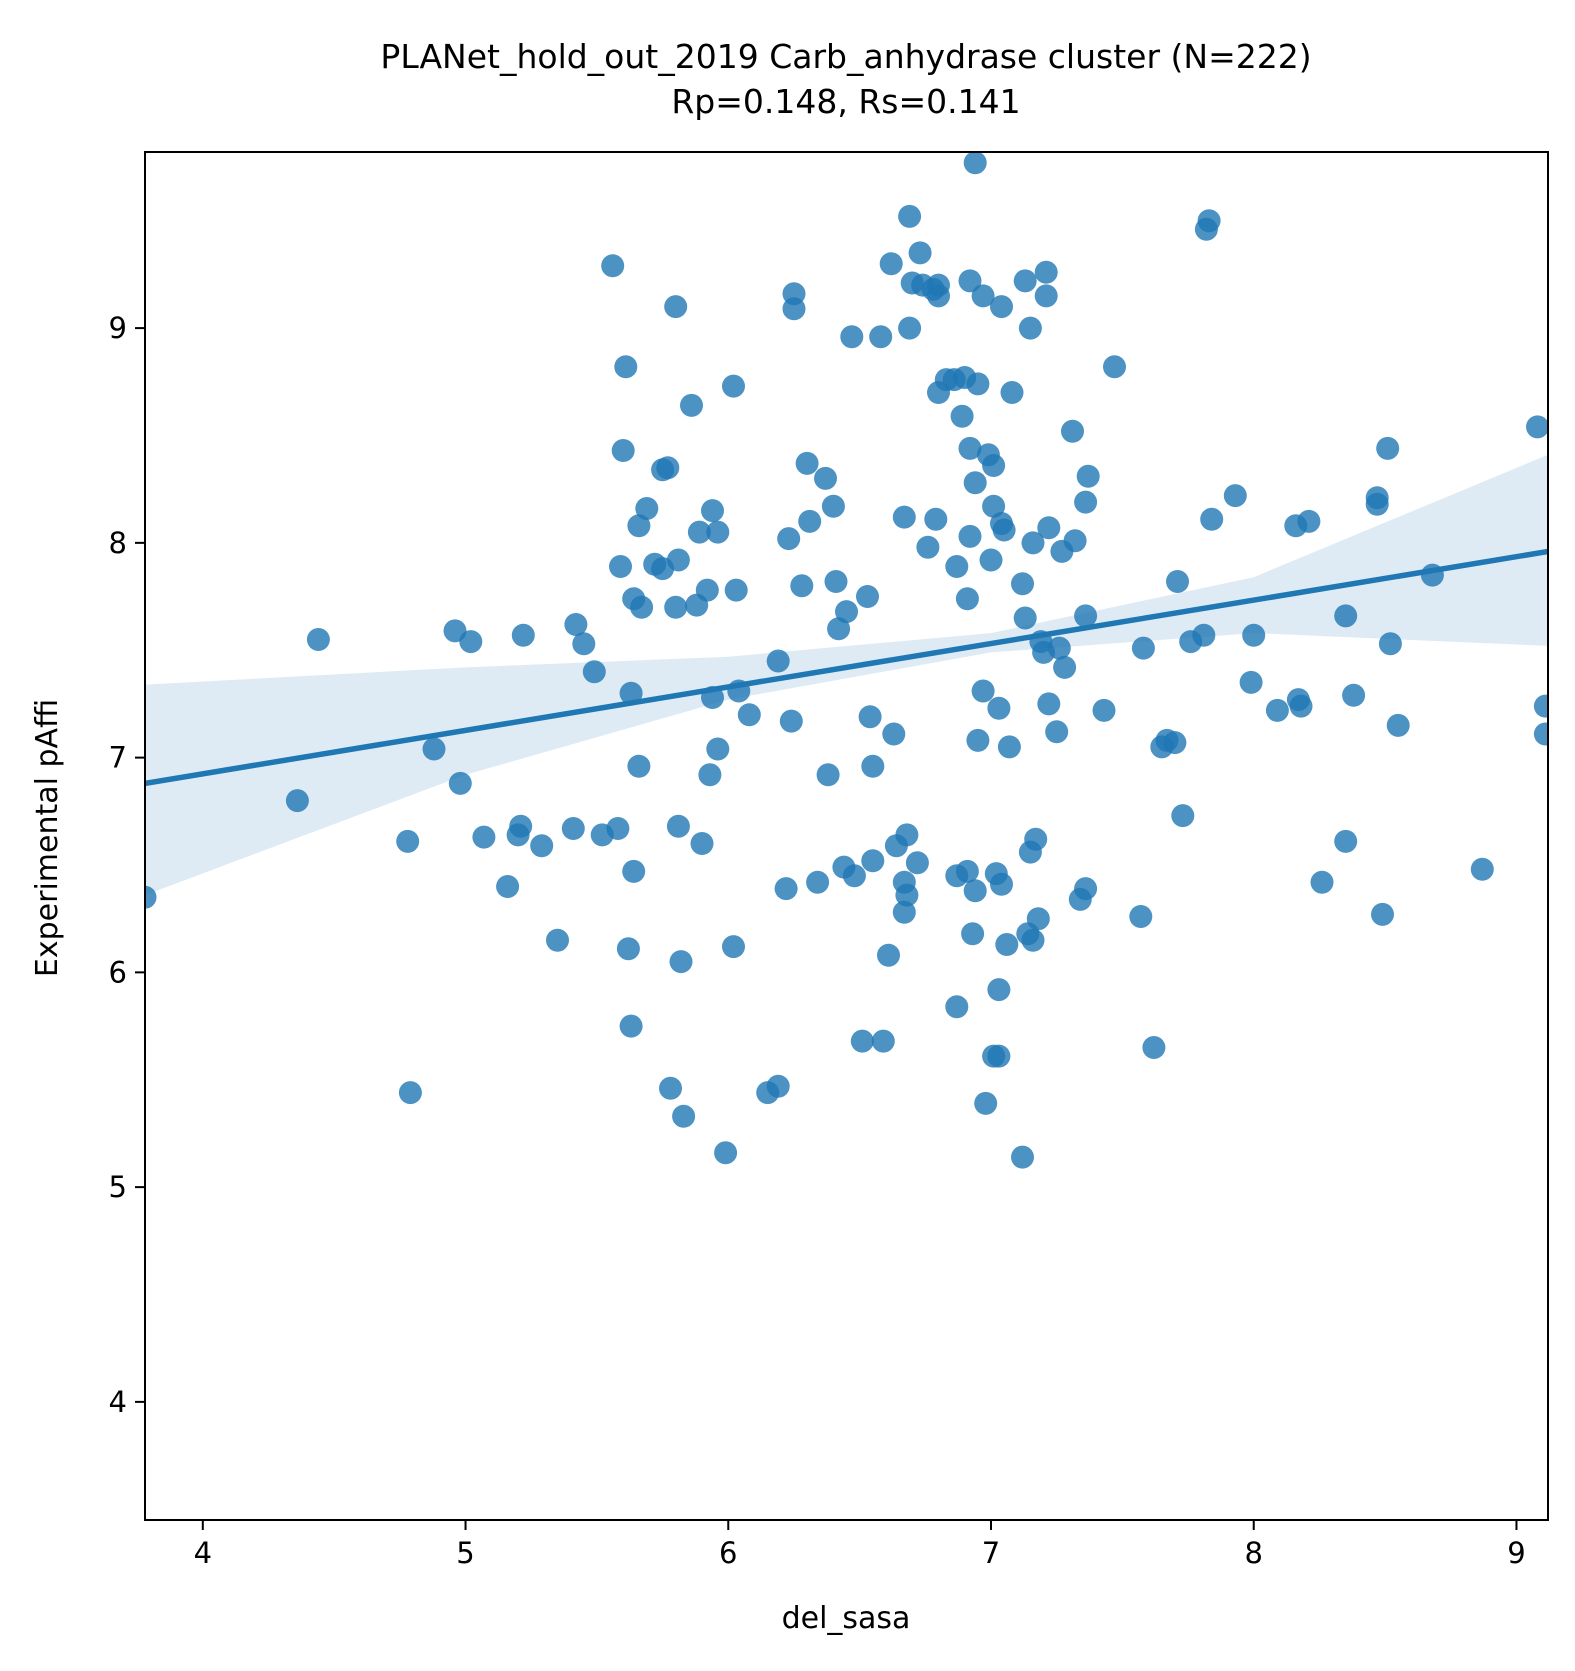  I want to click on y-tick-label-0: 4, so click(118, 1402).